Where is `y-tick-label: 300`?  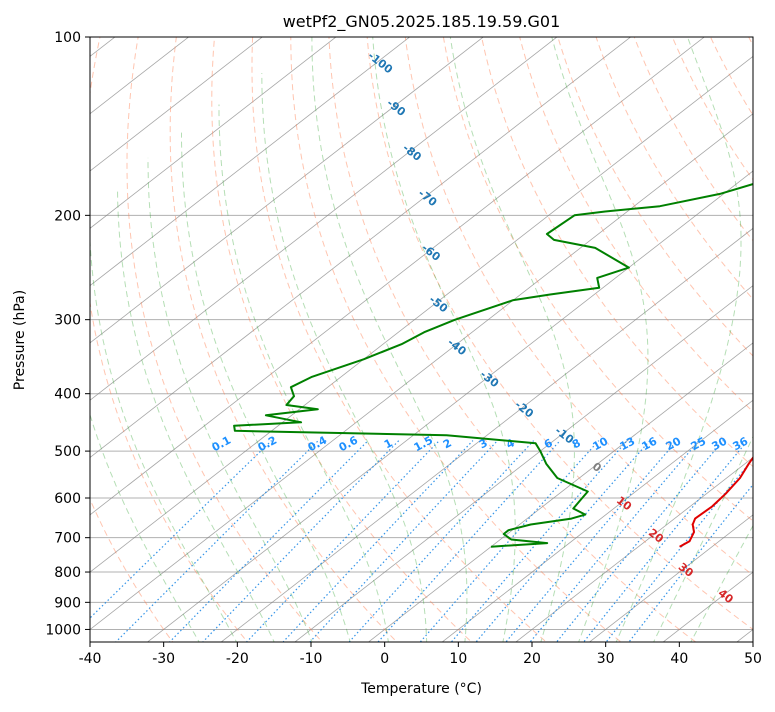 y-tick-label: 300 is located at coordinates (67, 321).